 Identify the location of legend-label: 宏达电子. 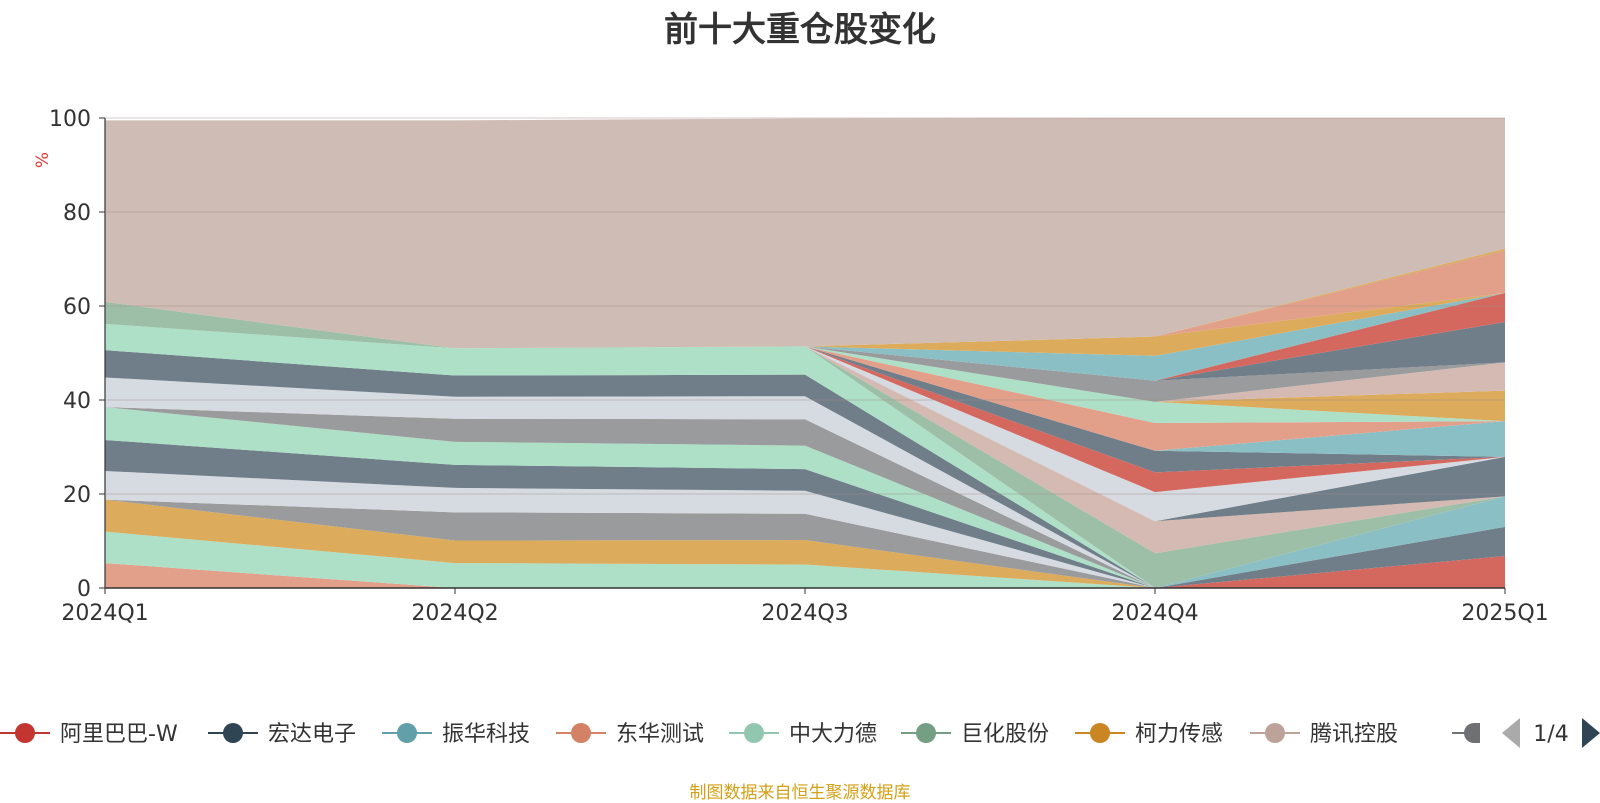
(312, 734).